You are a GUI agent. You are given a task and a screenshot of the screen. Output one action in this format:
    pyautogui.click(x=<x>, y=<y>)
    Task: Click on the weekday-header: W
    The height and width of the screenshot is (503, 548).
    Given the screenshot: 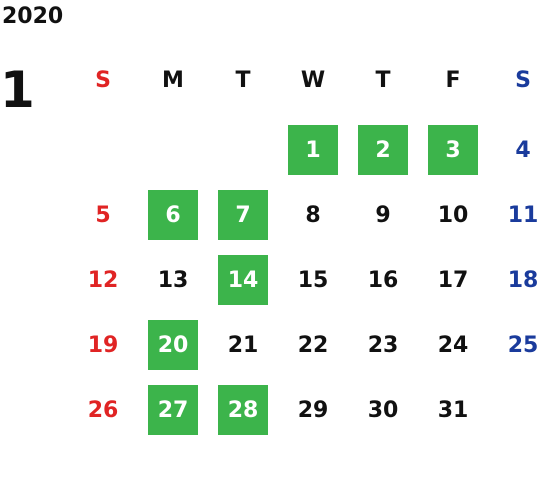 What is the action you would take?
    pyautogui.click(x=313, y=80)
    